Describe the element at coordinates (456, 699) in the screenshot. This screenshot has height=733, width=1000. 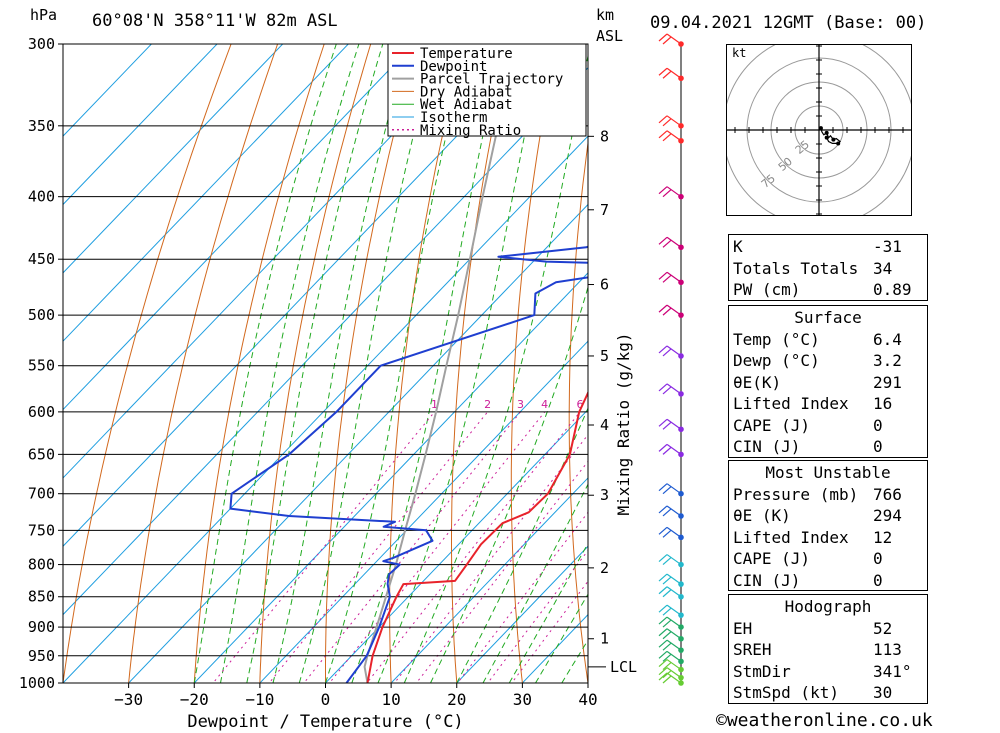
I see `x-tick-label: 20` at that location.